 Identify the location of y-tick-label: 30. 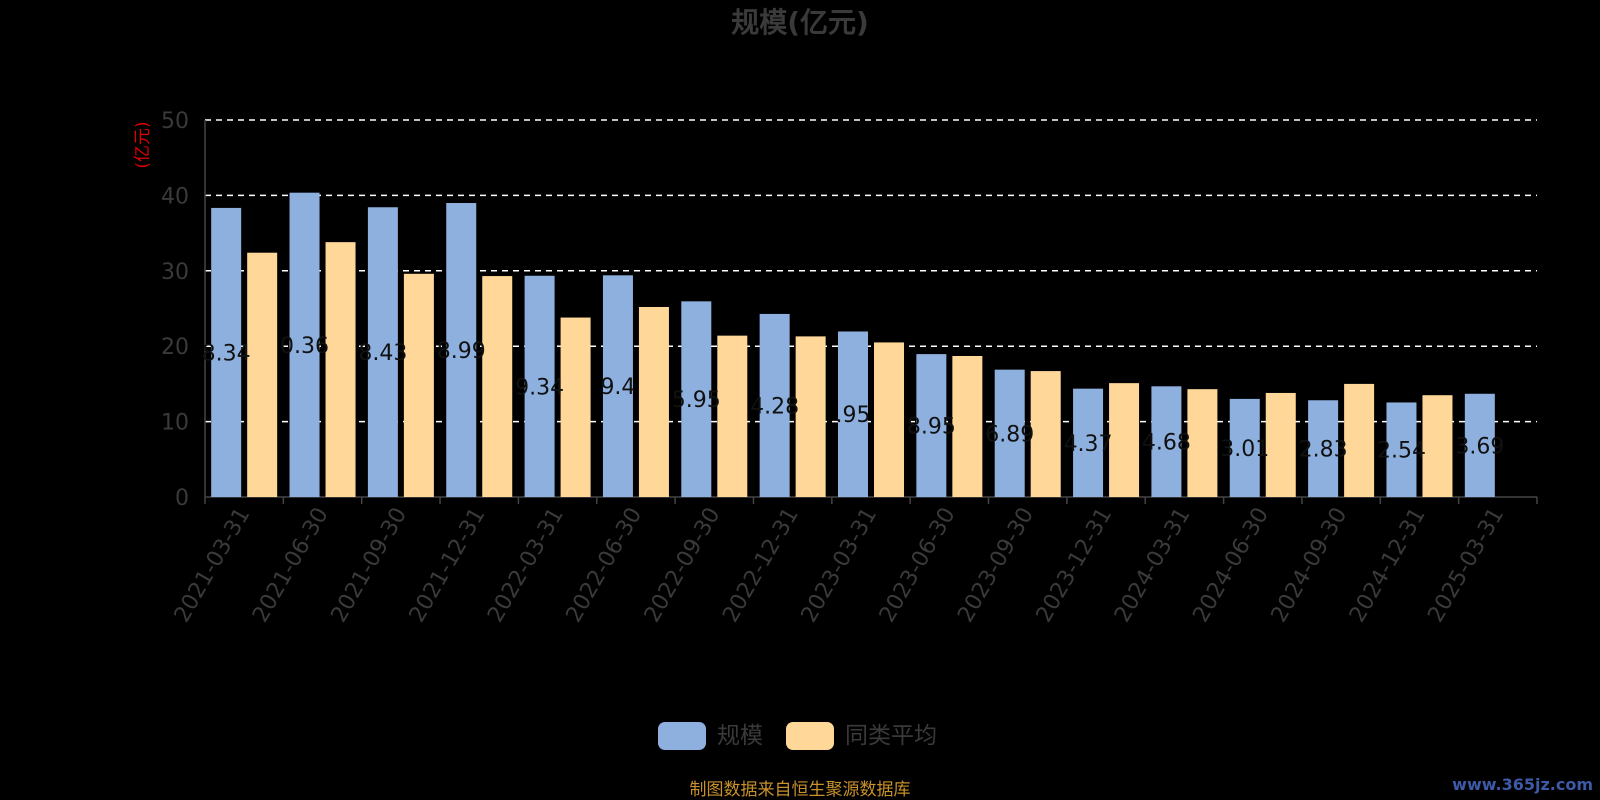
(175, 272).